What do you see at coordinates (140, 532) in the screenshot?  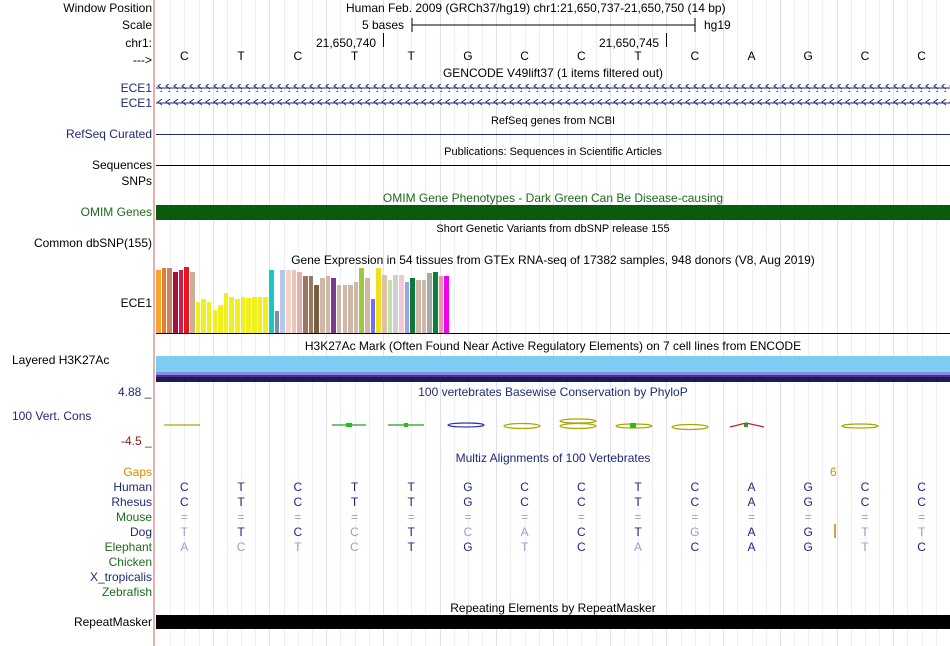 I see `species-label: Dog` at bounding box center [140, 532].